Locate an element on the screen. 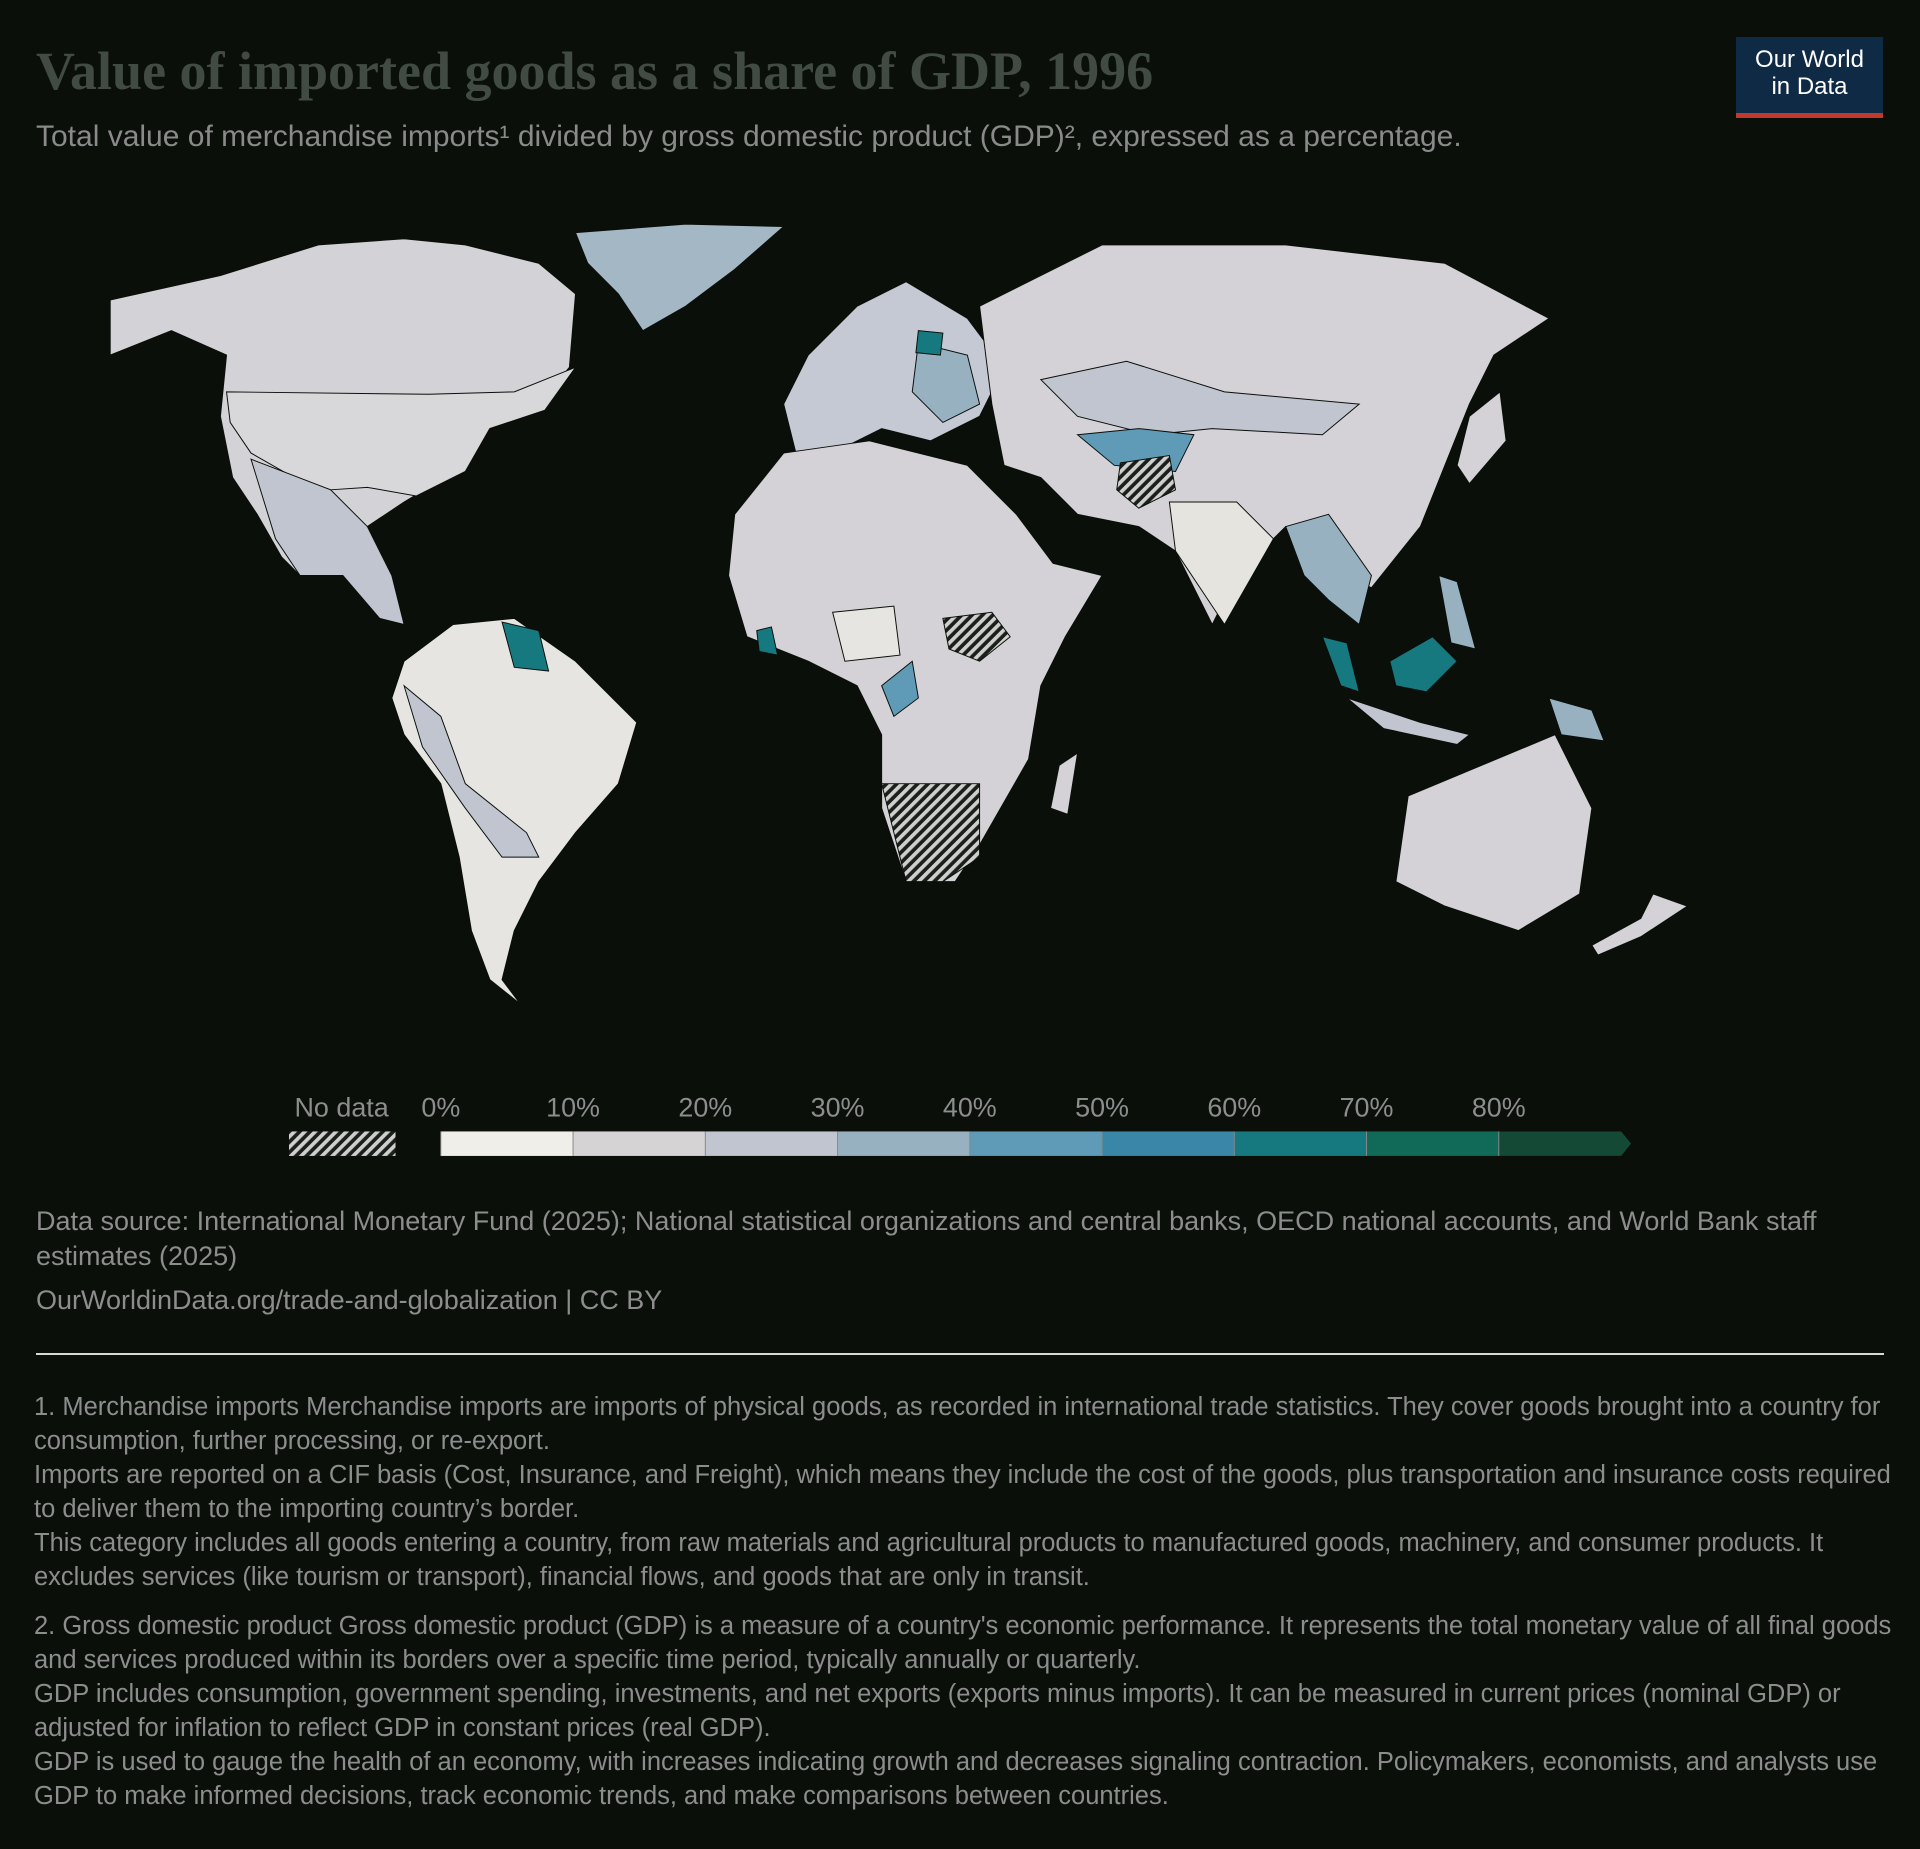 Image resolution: width=1920 pixels, height=1849 pixels. africa is located at coordinates (915, 661).